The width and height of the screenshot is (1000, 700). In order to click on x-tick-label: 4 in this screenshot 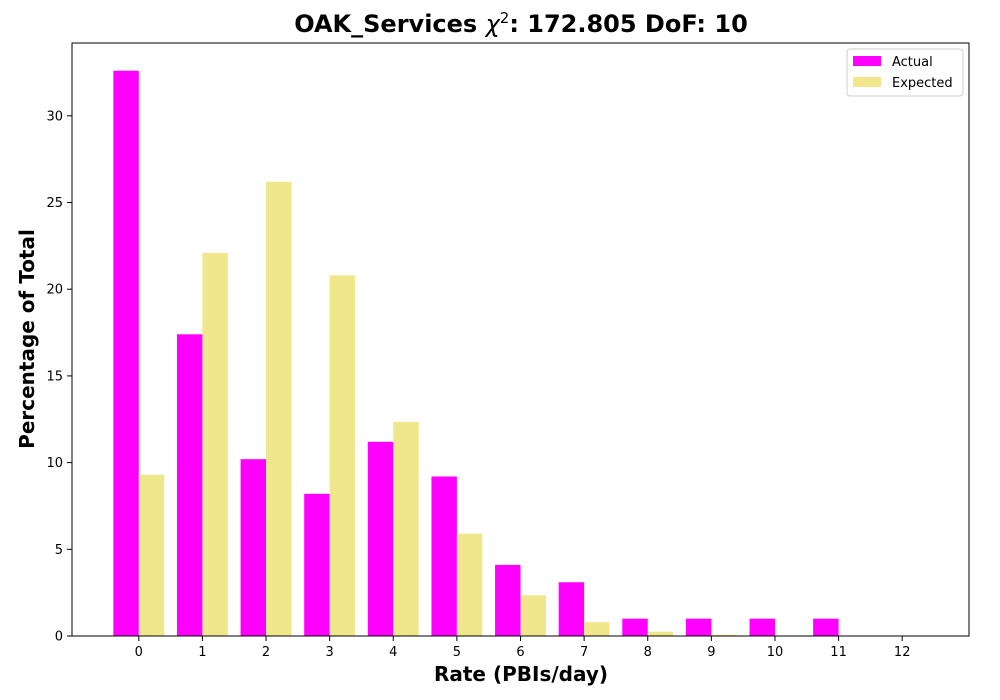, I will do `click(393, 652)`.